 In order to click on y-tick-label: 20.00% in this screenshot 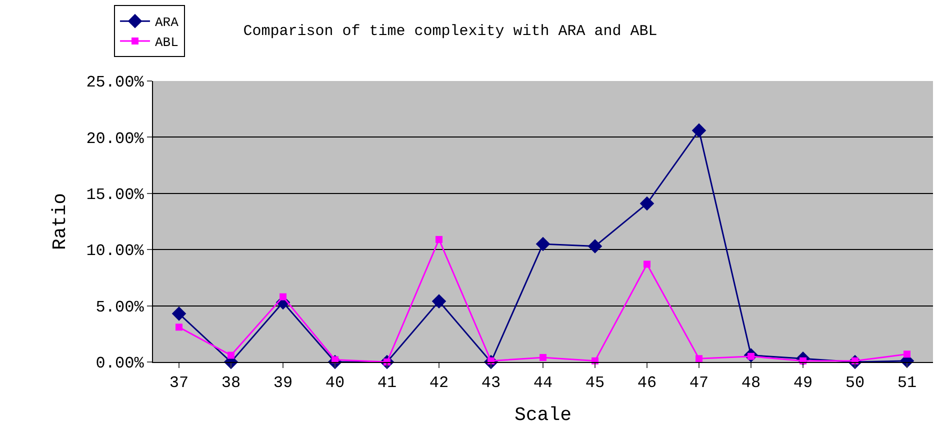, I will do `click(115, 139)`.